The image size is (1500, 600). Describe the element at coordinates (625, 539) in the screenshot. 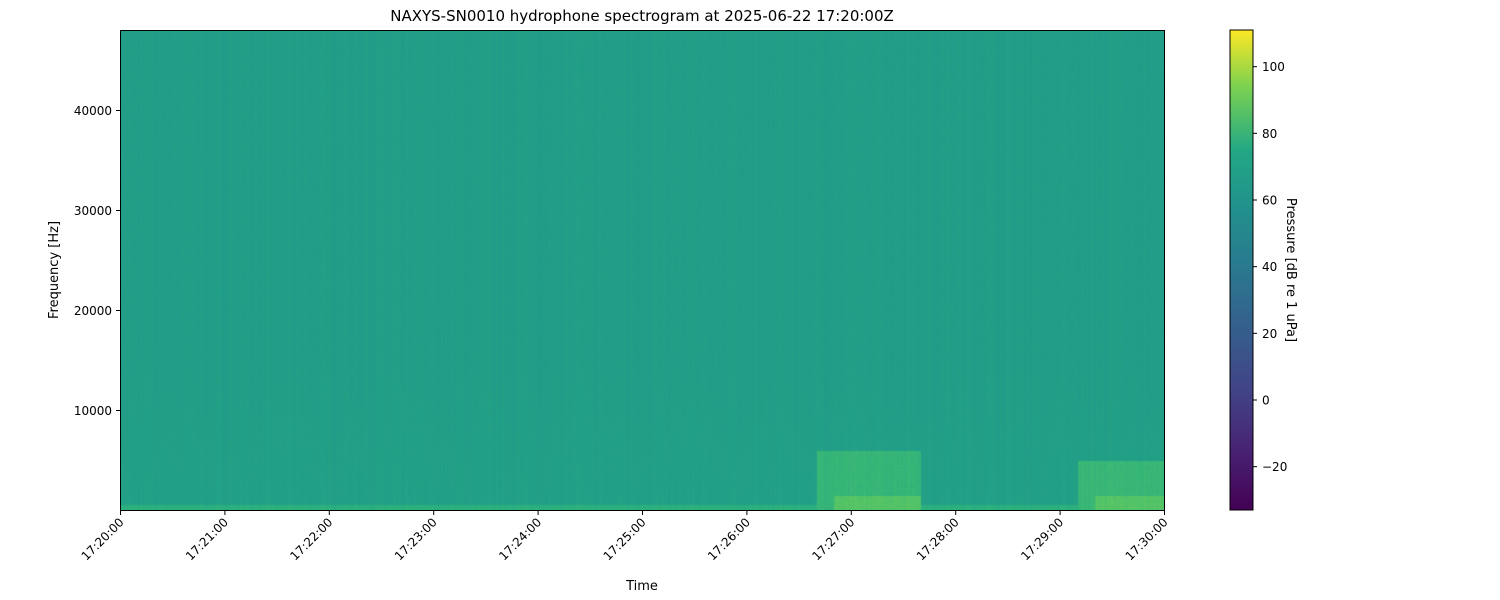

I see `x-tick-label: 17:25:00` at that location.